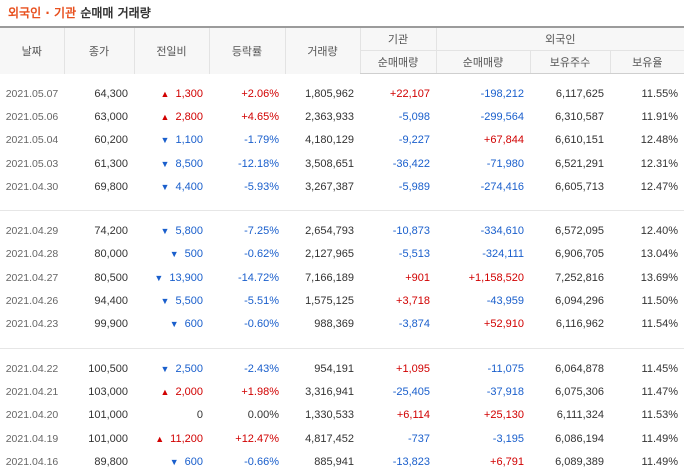  Describe the element at coordinates (483, 415) in the screenshot. I see `cell-foreign-net: +25,130` at that location.